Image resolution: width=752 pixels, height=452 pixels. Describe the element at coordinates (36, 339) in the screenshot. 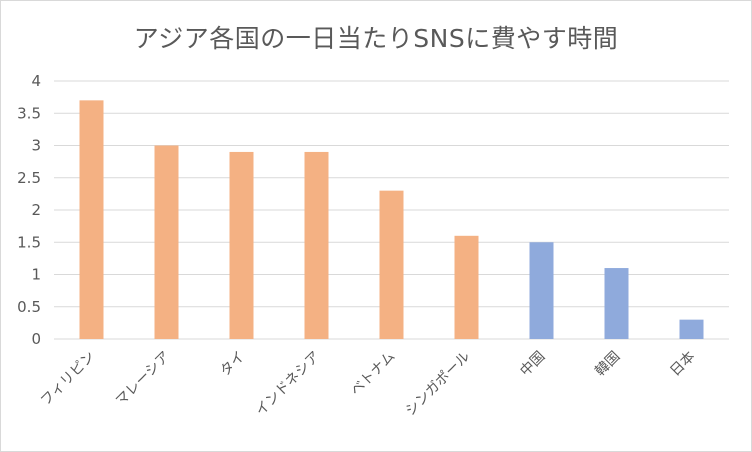

I see `y-tick-label: 0` at that location.